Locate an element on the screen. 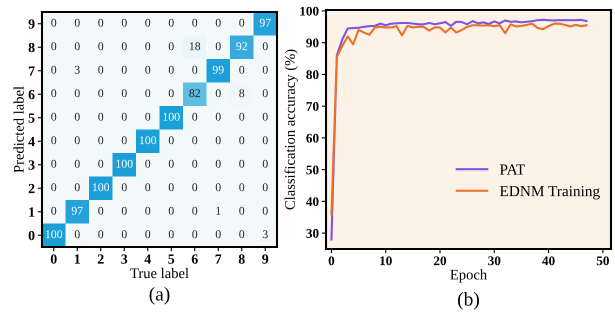  y-tick-label: 30 is located at coordinates (312, 233).